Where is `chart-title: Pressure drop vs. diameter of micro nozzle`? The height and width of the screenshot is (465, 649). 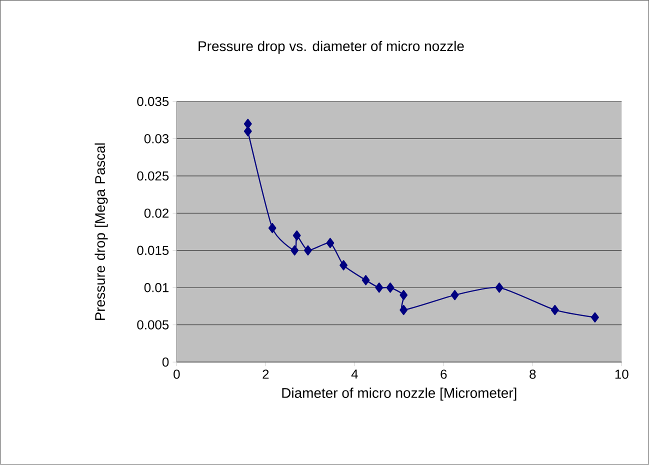
chart-title: Pressure drop vs. diameter of micro nozzle is located at coordinates (331, 47).